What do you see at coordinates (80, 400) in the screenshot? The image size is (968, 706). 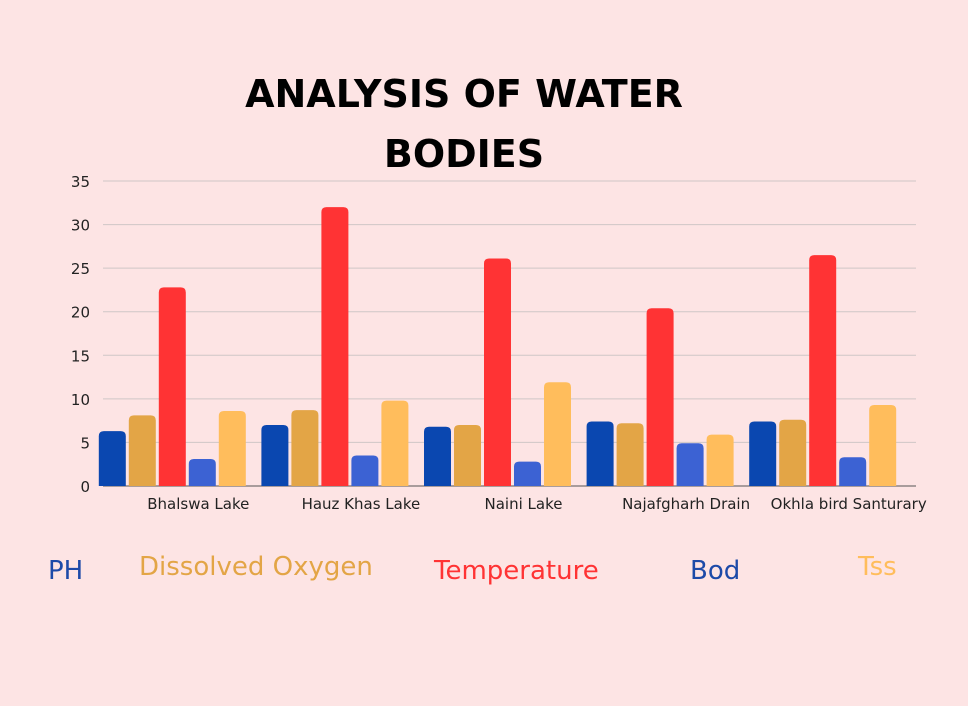 I see `y-tick-label: 10` at bounding box center [80, 400].